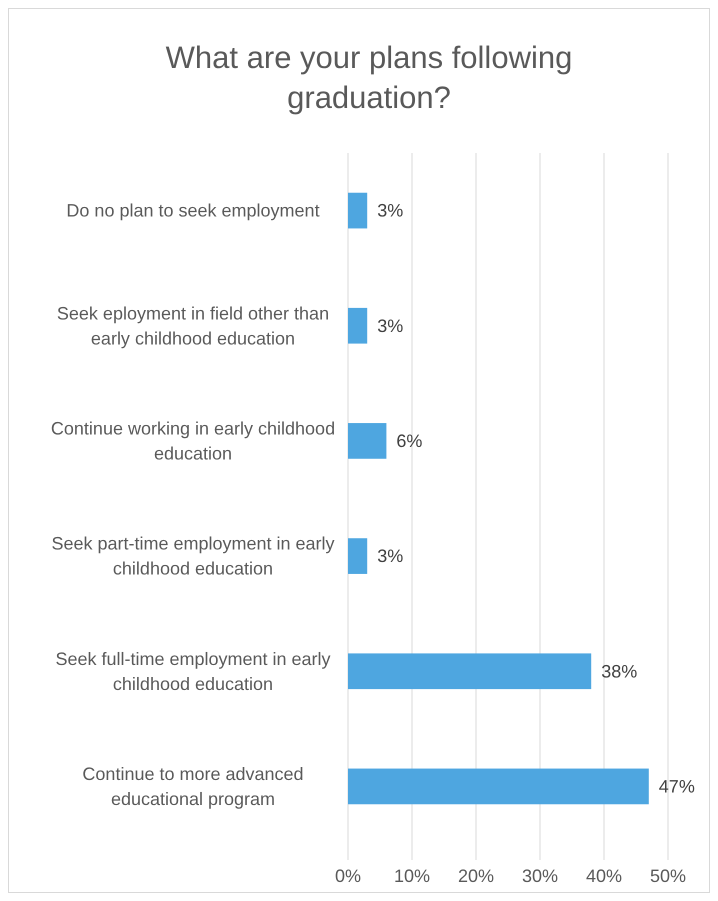  I want to click on y-tick-label: Seek full-time employment in early childhood education, so click(193, 671).